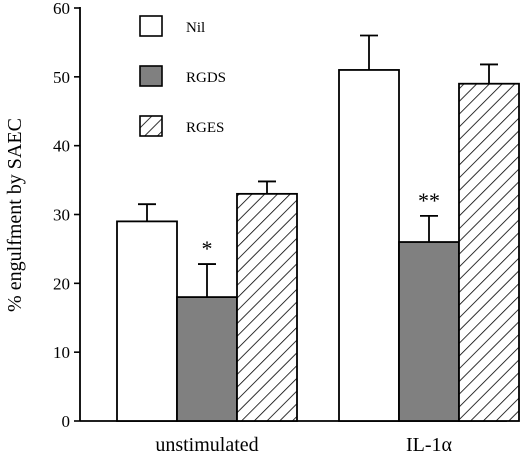  I want to click on y-tick-label: 0, so click(66, 421).